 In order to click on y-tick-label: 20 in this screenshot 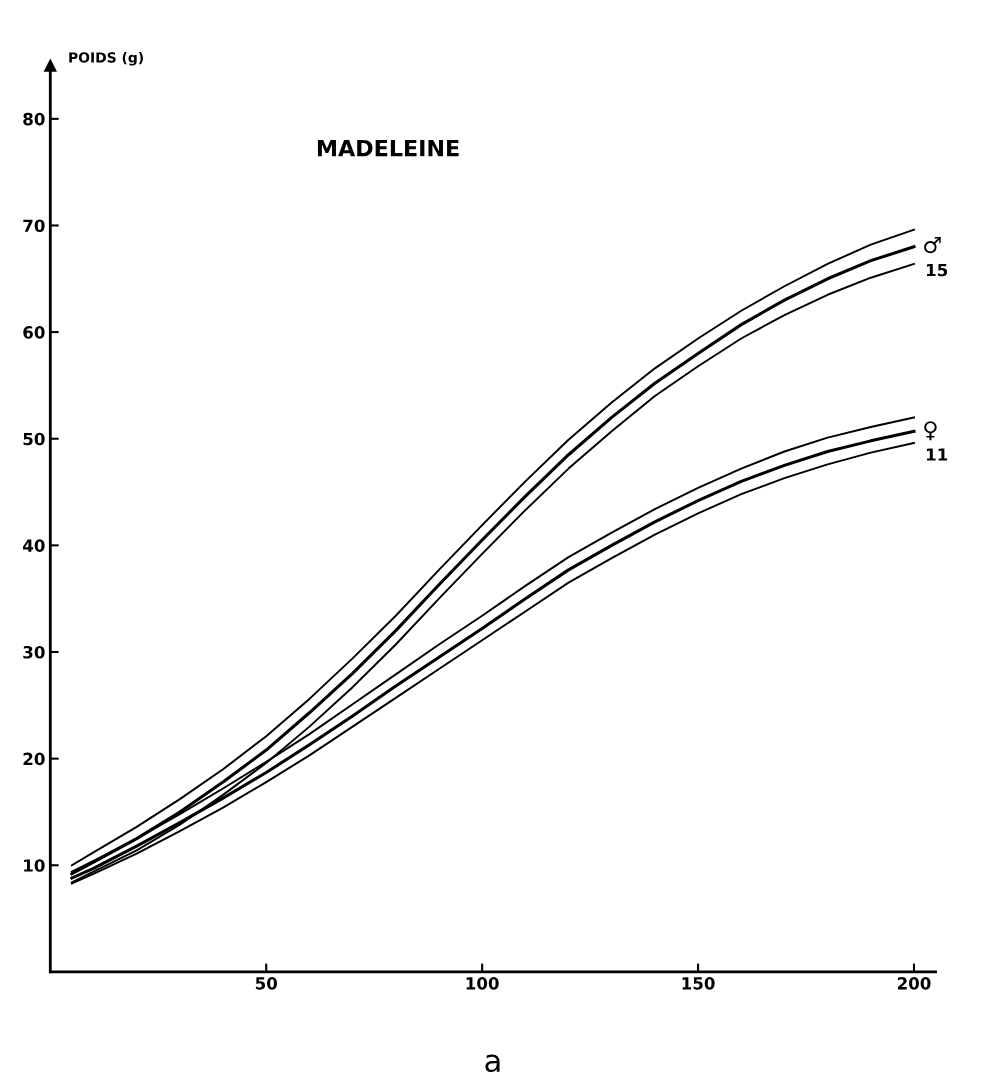, I will do `click(34, 759)`.